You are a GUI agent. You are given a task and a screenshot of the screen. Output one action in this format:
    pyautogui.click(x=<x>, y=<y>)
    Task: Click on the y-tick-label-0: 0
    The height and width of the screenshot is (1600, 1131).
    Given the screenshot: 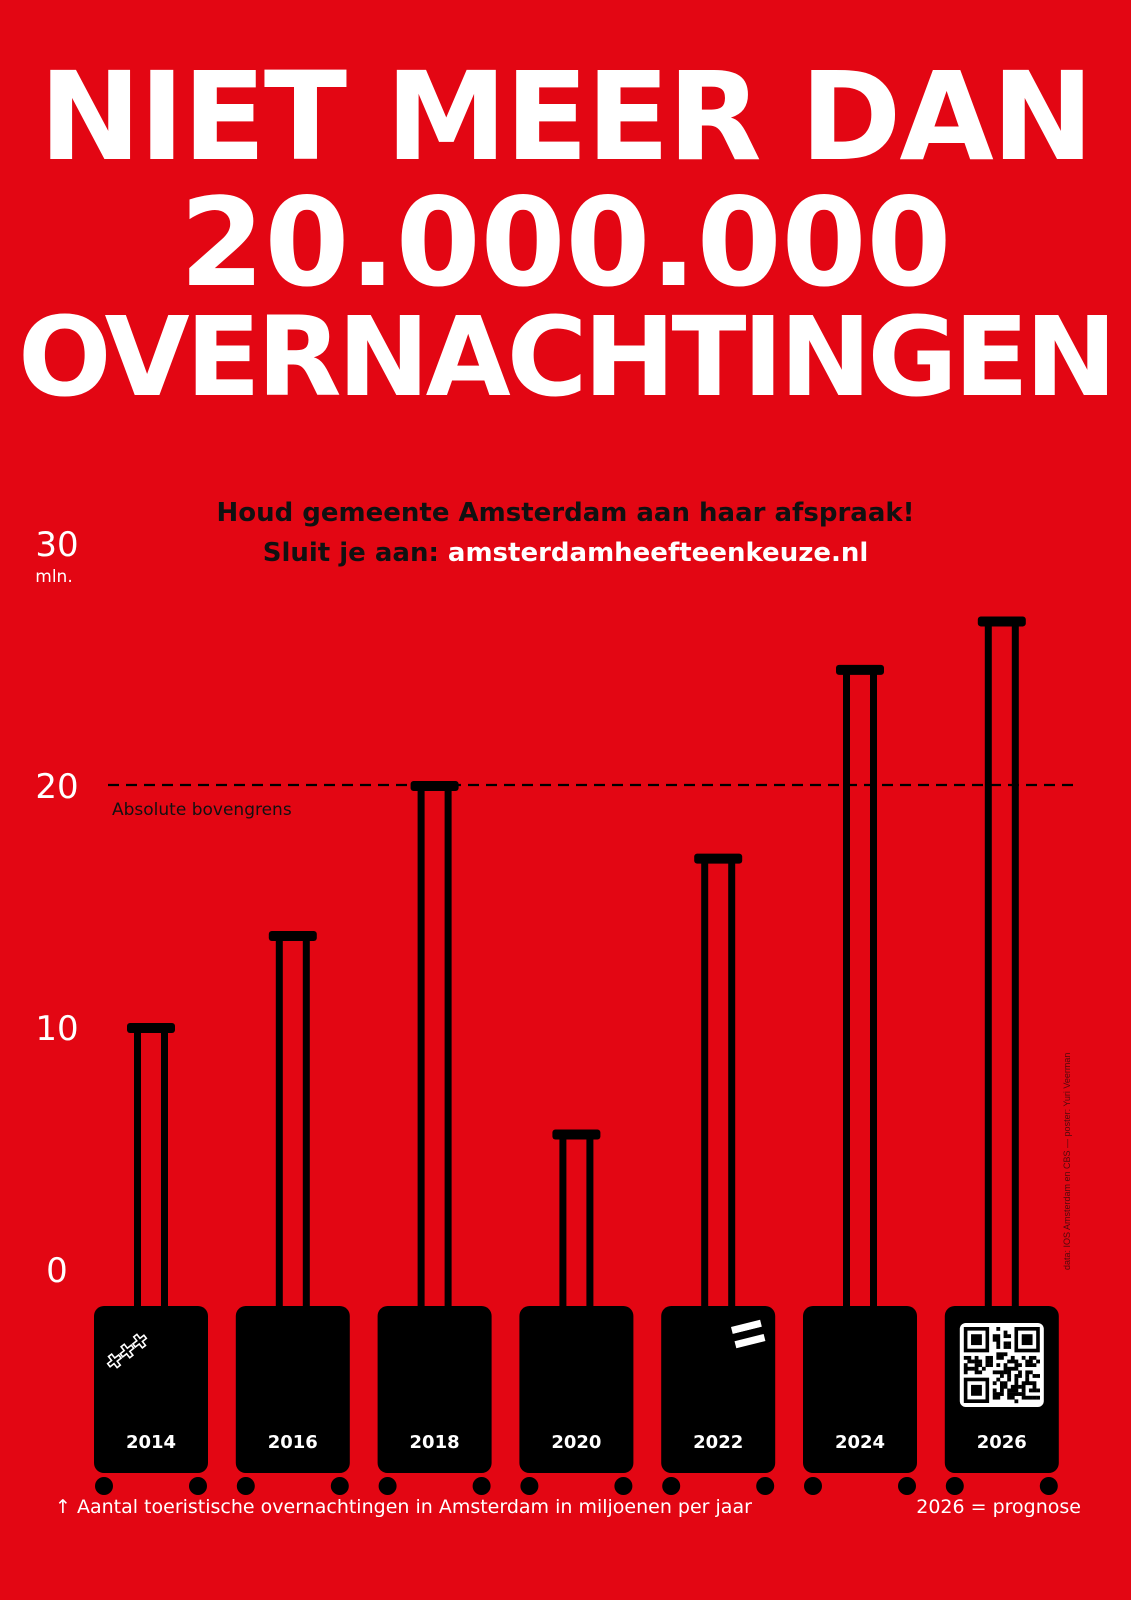 What is the action you would take?
    pyautogui.click(x=57, y=1271)
    